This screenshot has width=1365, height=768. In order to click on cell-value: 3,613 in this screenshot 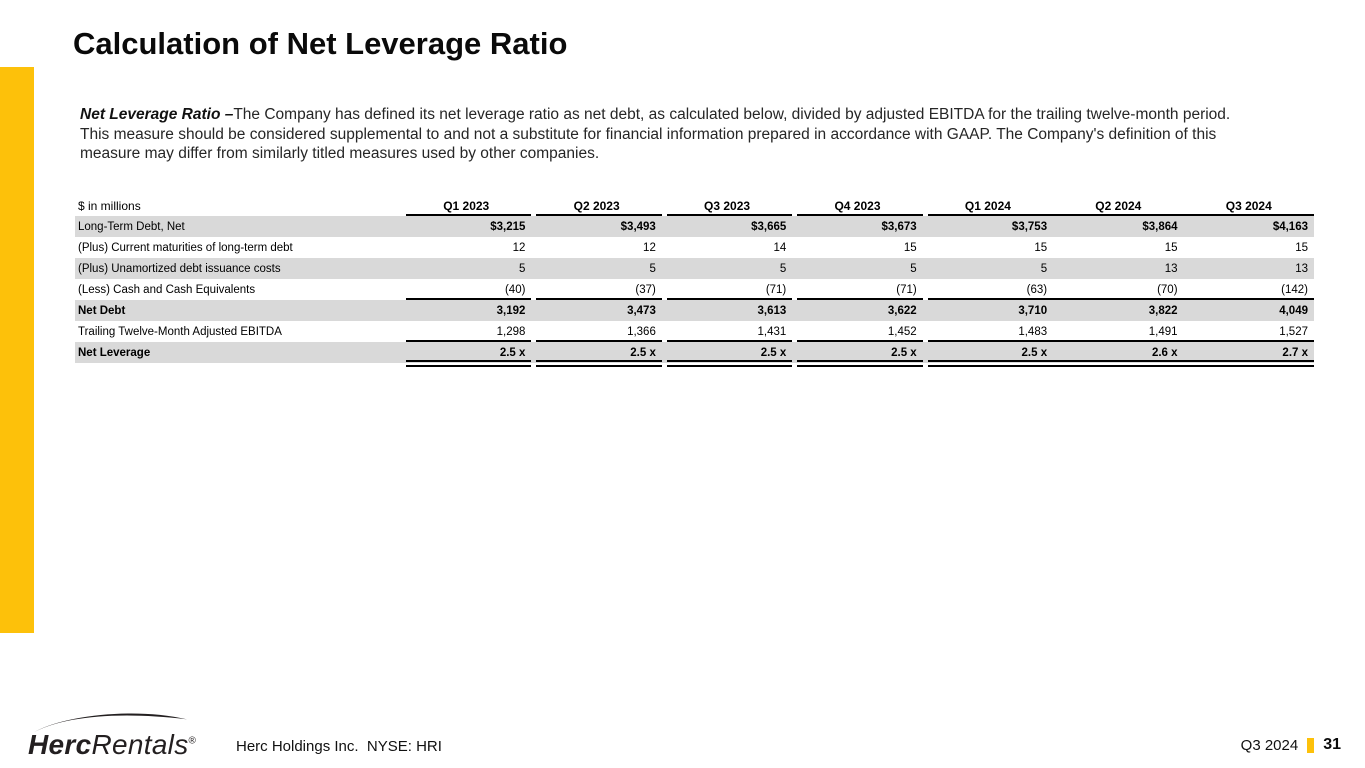, I will do `click(772, 310)`.